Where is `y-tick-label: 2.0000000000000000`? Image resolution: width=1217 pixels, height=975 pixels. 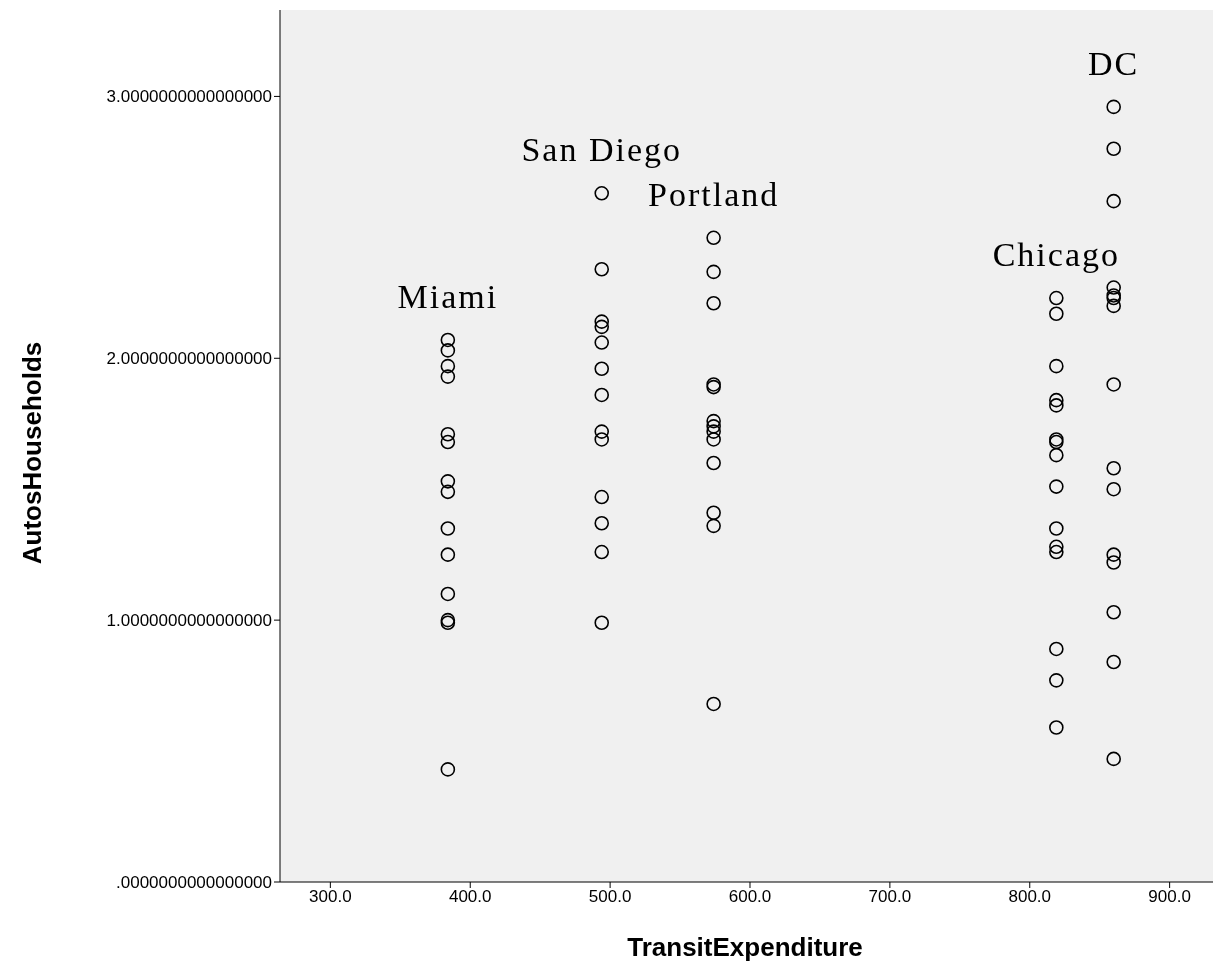 y-tick-label: 2.0000000000000000 is located at coordinates (189, 359).